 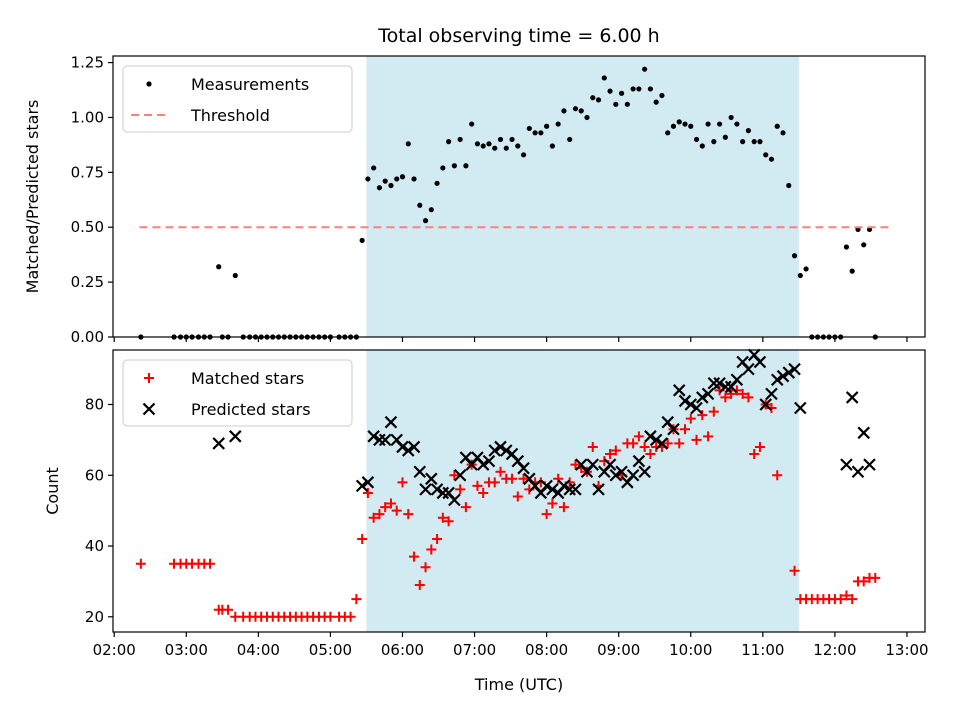 What do you see at coordinates (94, 404) in the screenshot?
I see `y-tick-label: 80` at bounding box center [94, 404].